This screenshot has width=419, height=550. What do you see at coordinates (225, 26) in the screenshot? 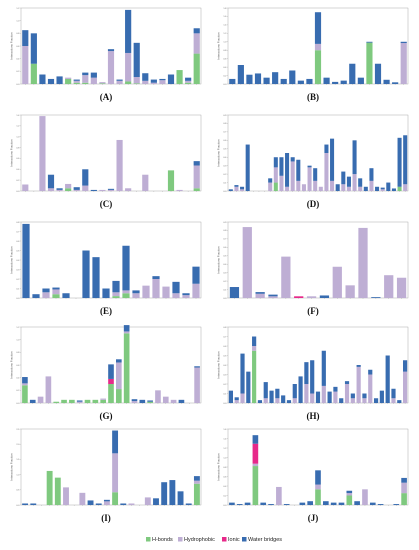
I see `y-tick-label: 1.4` at bounding box center [225, 26].